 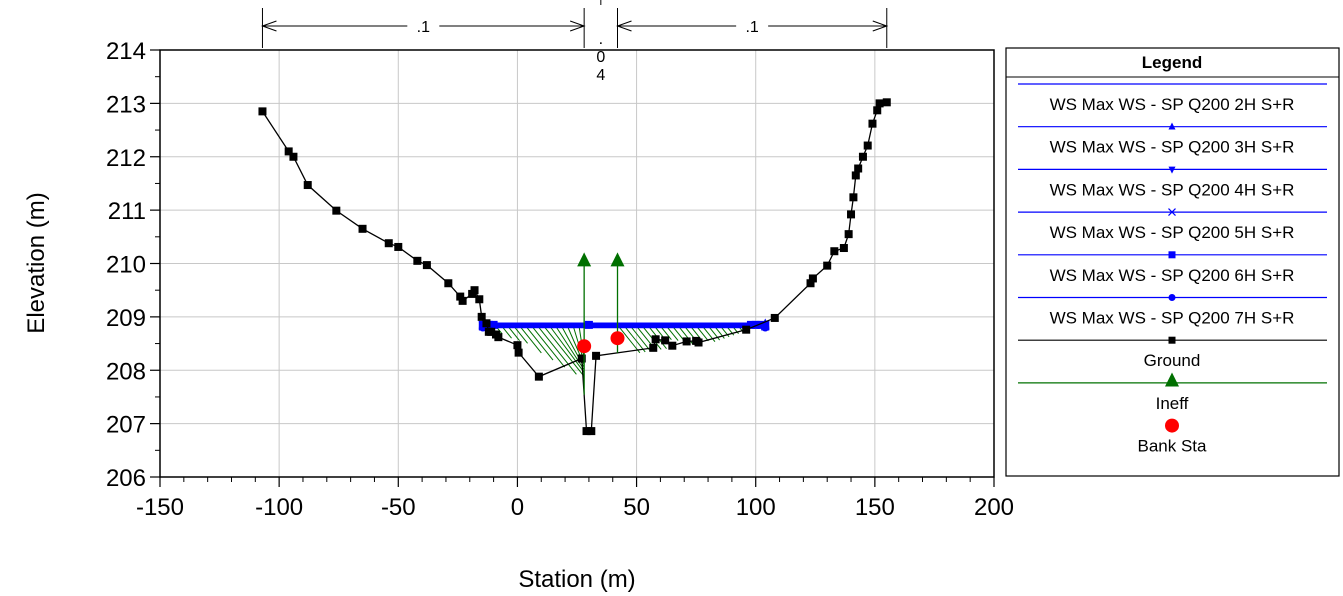 I want to click on legend-entry-label: Bank Sta, so click(x=1173, y=446).